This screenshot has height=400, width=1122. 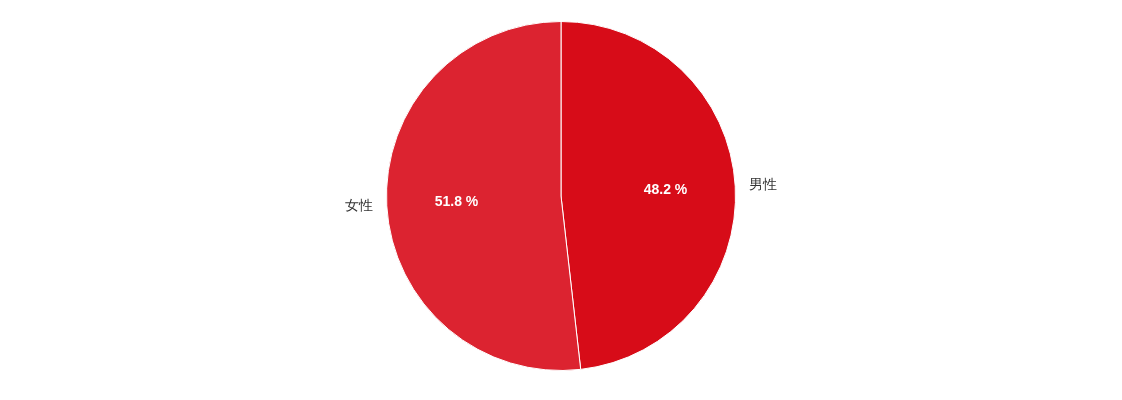 What do you see at coordinates (358, 205) in the screenshot?
I see `slice-label: 女性` at bounding box center [358, 205].